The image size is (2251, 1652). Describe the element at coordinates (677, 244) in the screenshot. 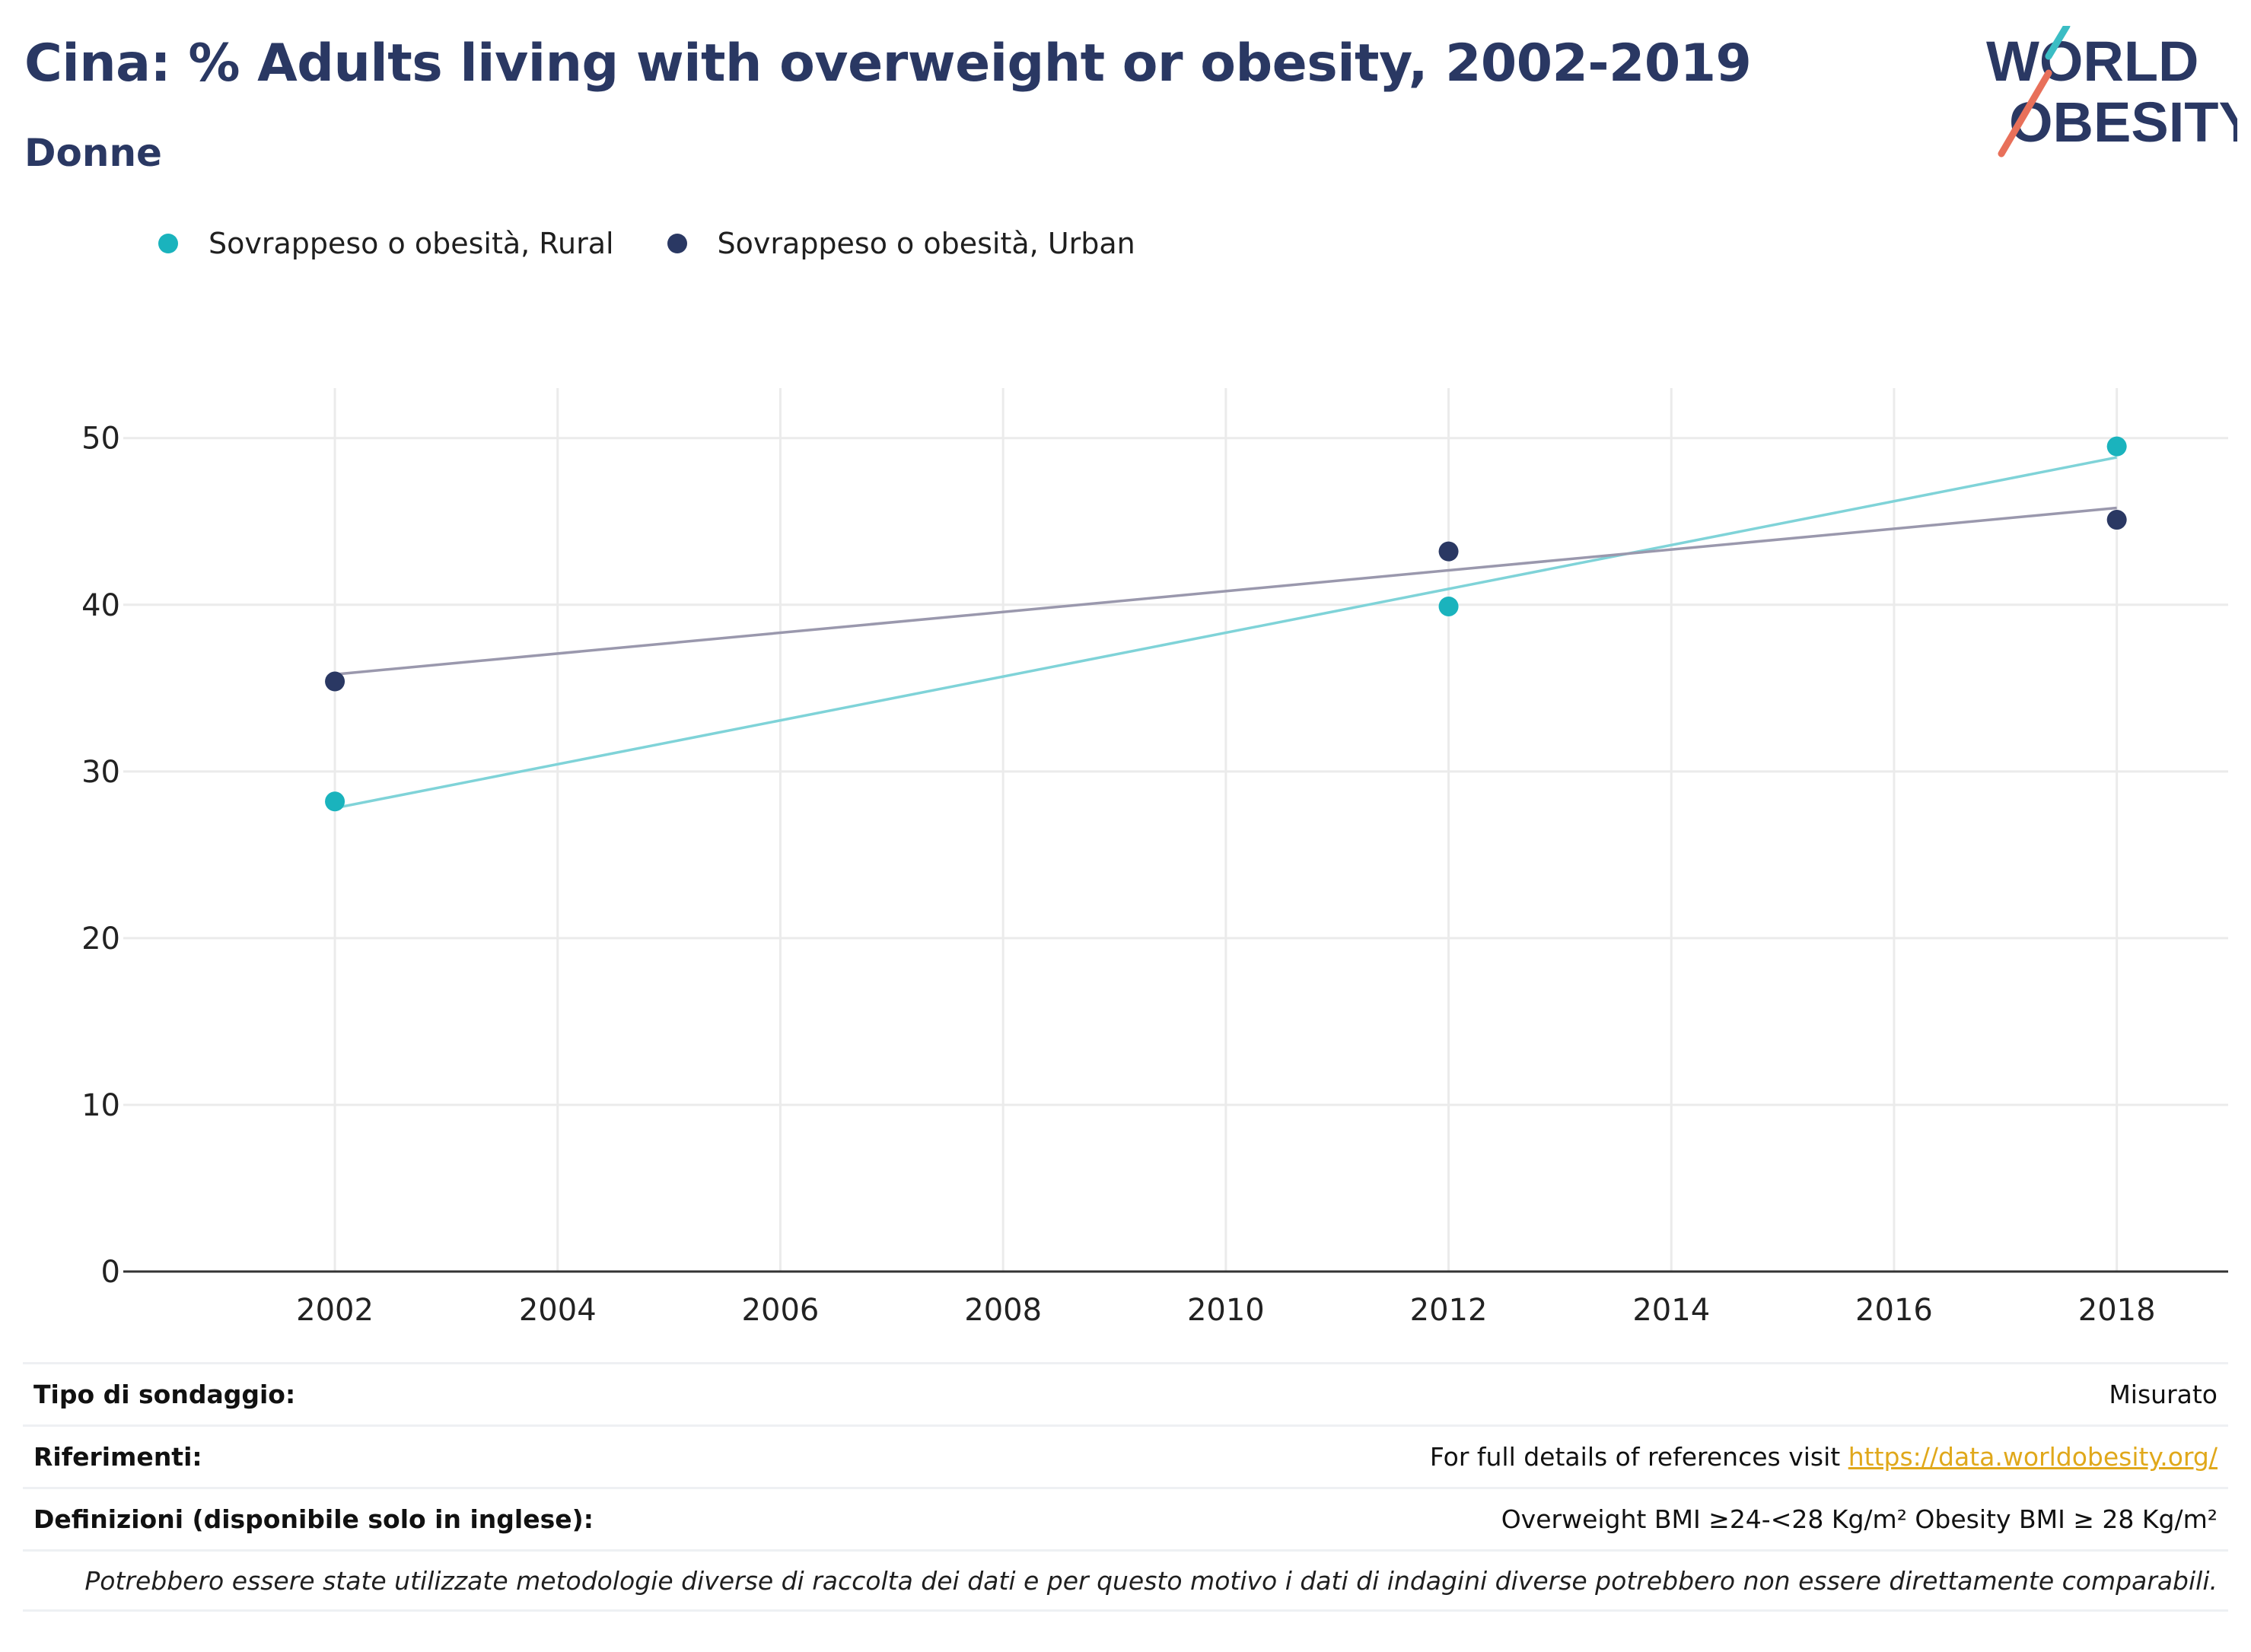

I see `legend-marker-urban` at that location.